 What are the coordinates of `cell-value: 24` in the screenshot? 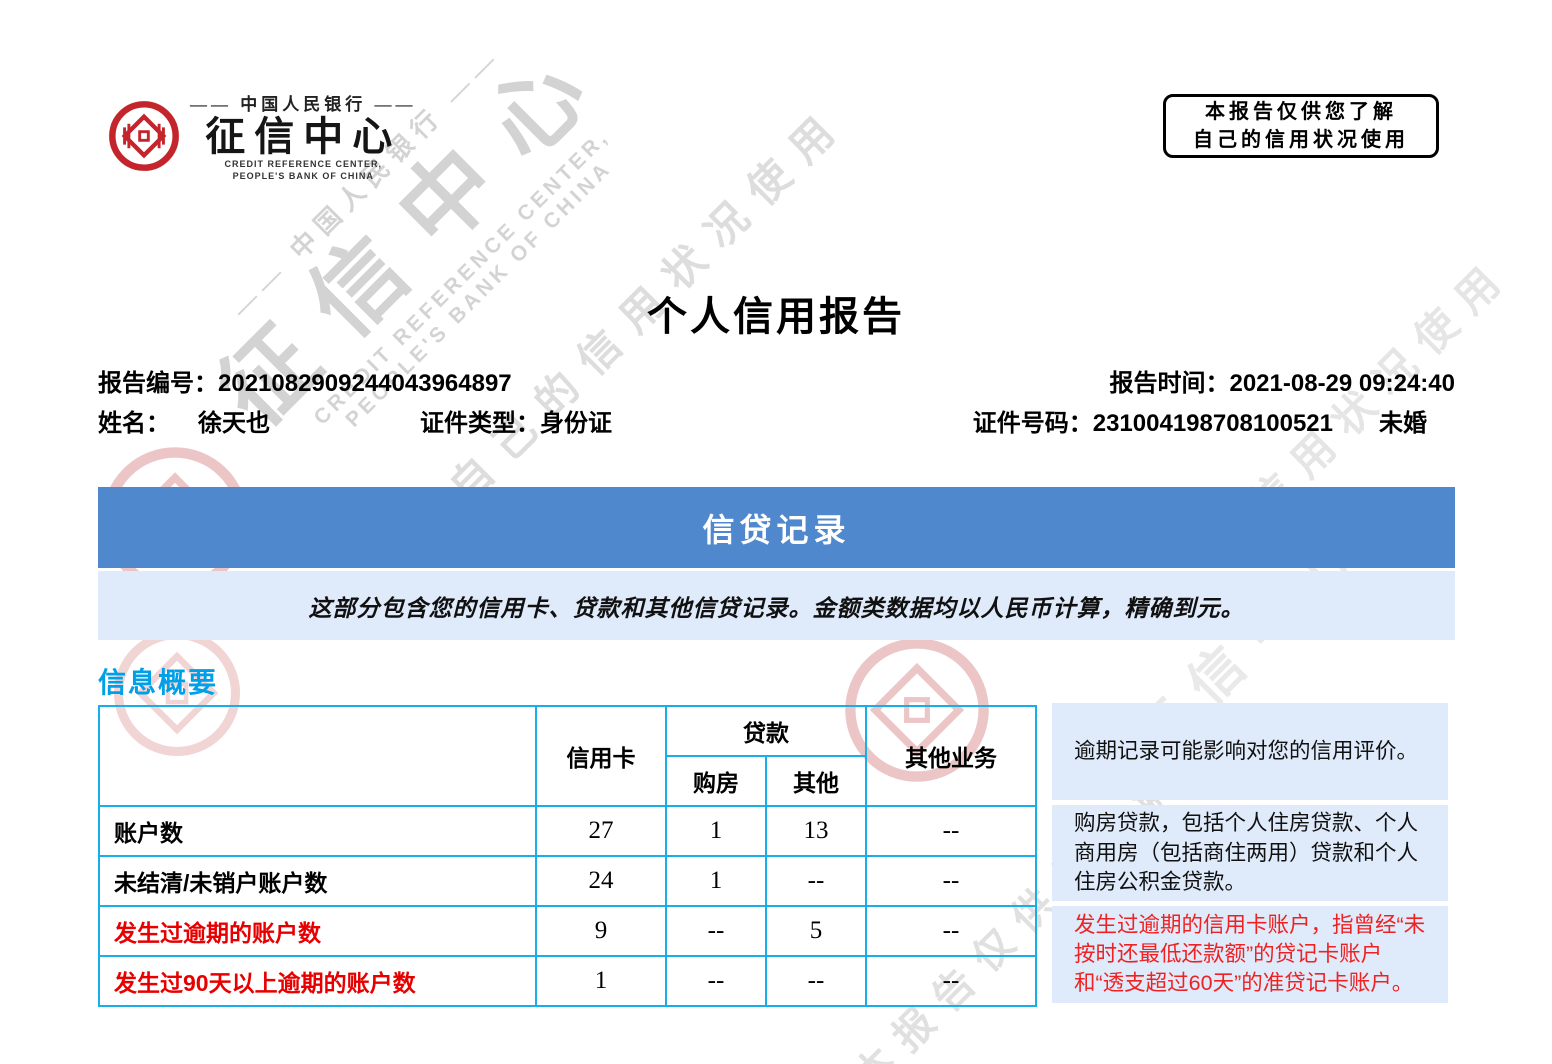 It's located at (601, 881).